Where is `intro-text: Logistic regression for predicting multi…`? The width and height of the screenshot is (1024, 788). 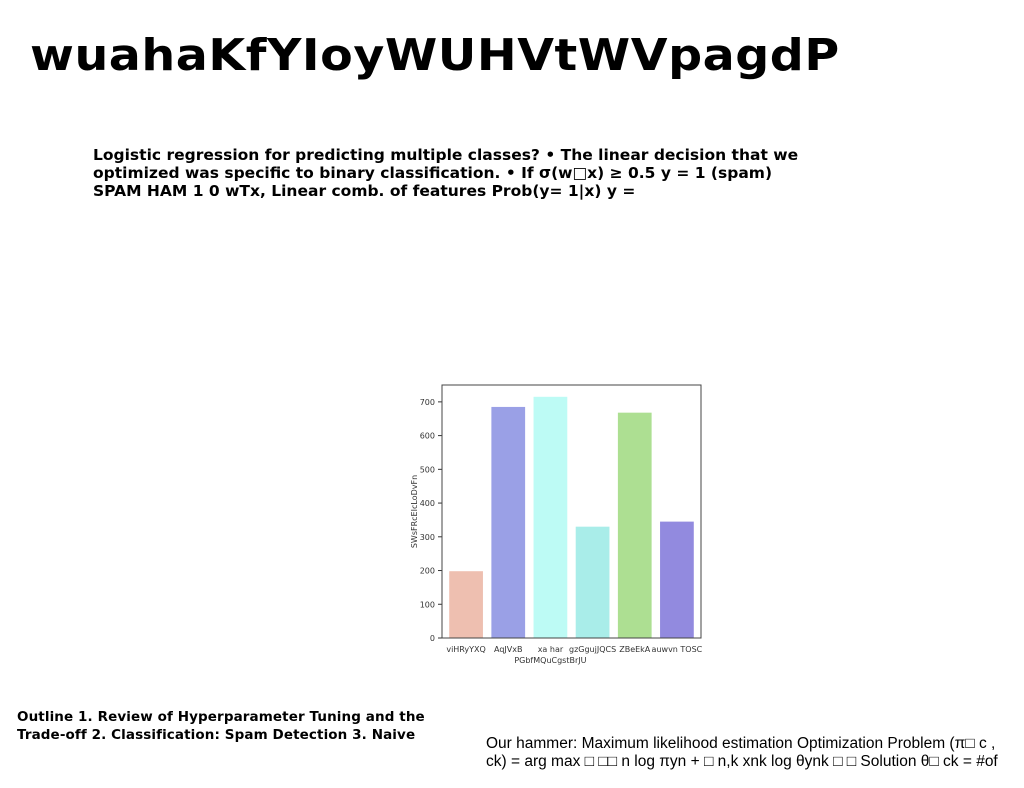 intro-text: Logistic regression for predicting multi… is located at coordinates (446, 173).